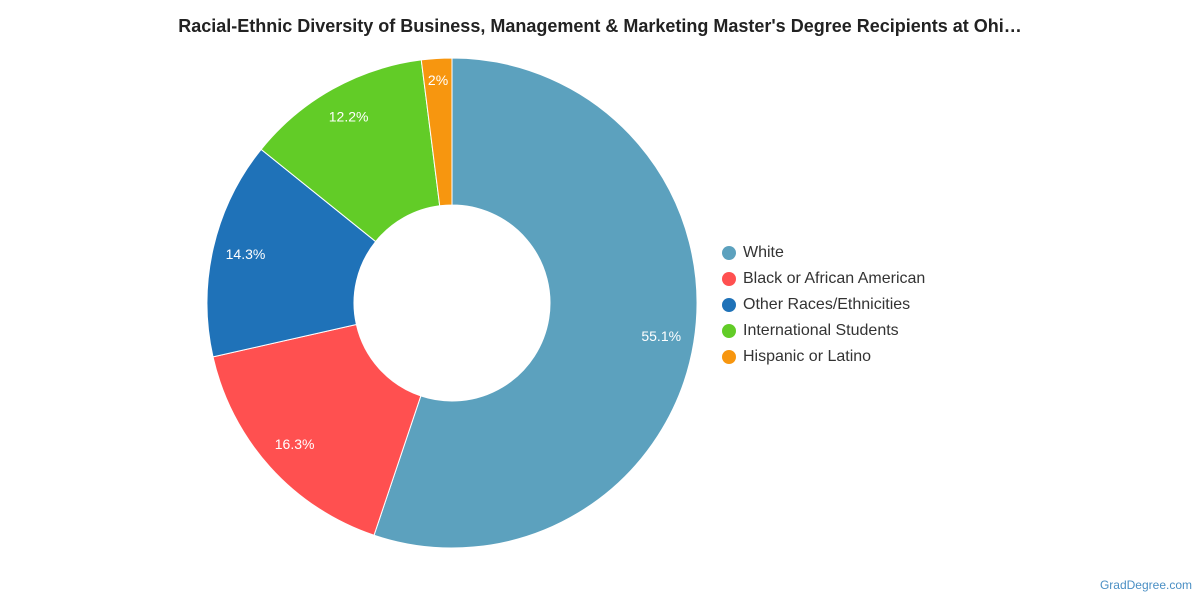  Describe the element at coordinates (438, 80) in the screenshot. I see `data-label-hispanic-or-latino: 2%` at that location.